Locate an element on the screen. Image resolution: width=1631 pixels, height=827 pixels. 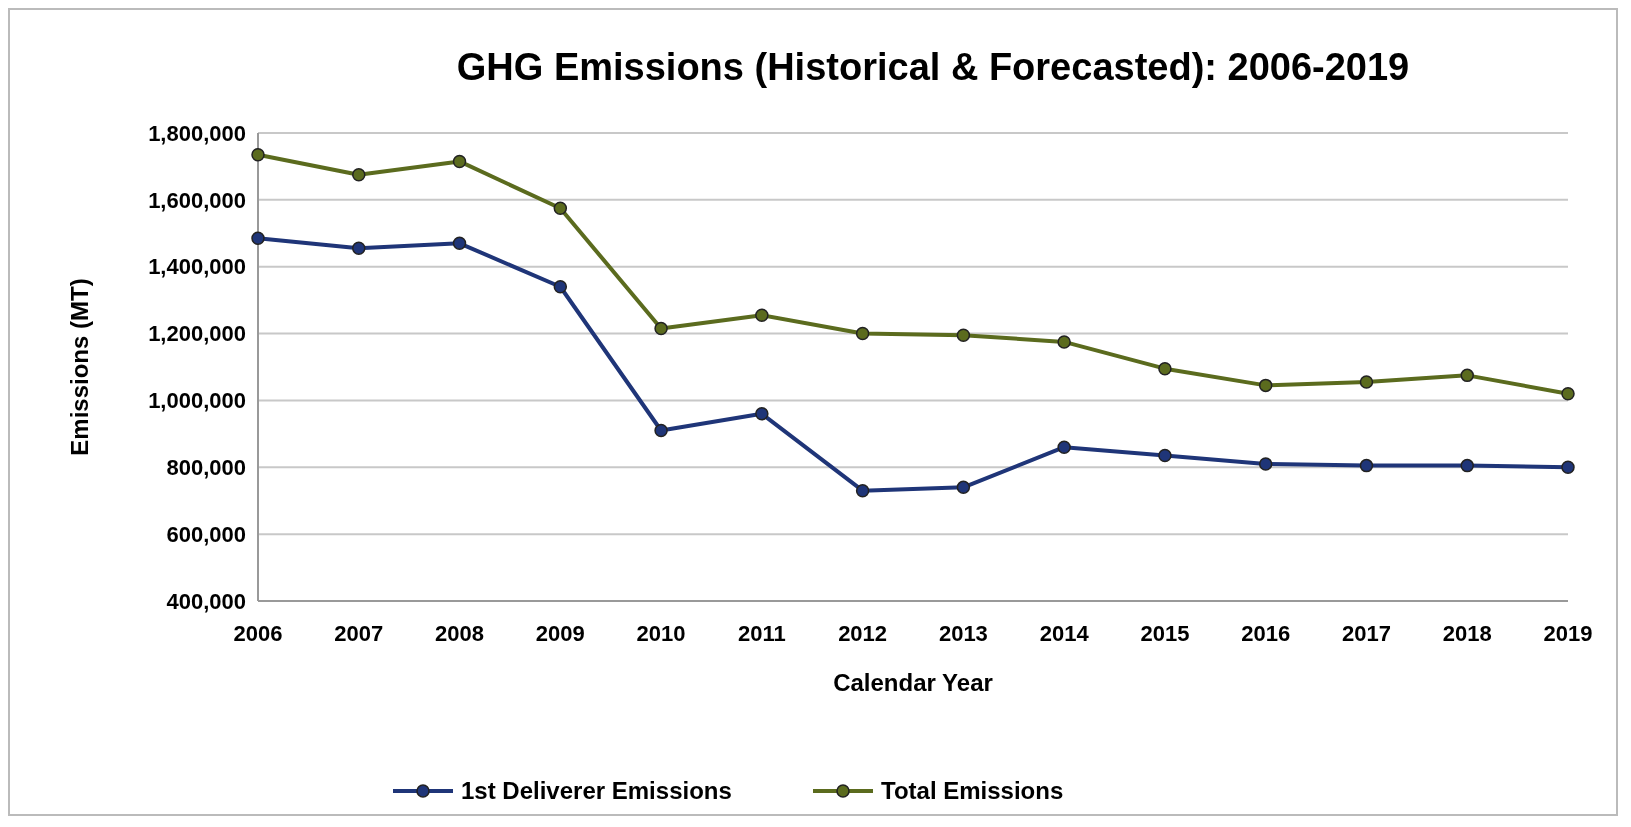
x-tick-label: 2019 is located at coordinates (1568, 633).